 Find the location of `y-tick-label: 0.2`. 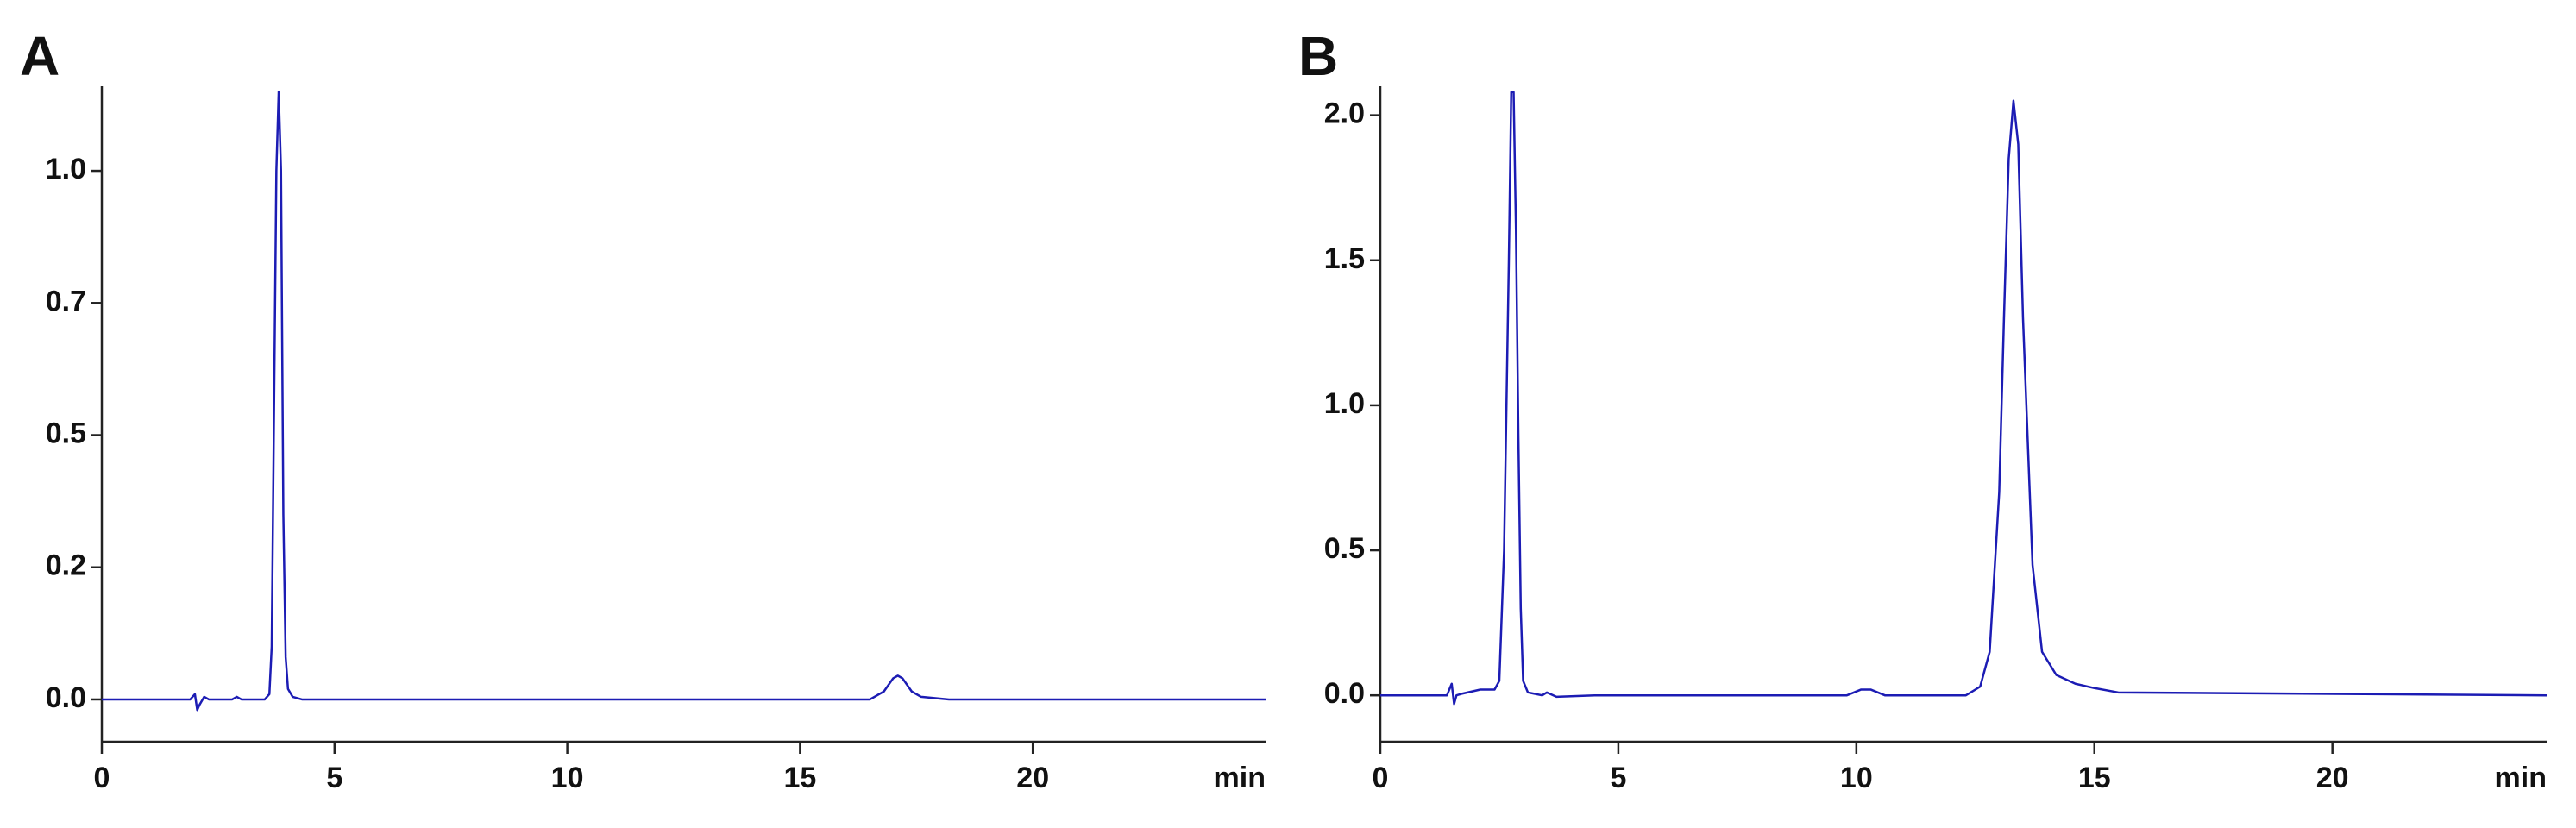

y-tick-label: 0.2 is located at coordinates (66, 565).